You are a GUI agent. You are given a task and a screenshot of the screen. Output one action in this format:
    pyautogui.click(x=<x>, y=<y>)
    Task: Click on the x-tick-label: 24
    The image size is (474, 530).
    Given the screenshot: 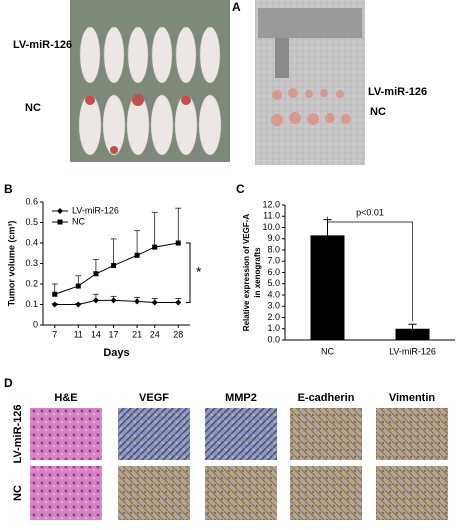 What is the action you would take?
    pyautogui.click(x=155, y=334)
    